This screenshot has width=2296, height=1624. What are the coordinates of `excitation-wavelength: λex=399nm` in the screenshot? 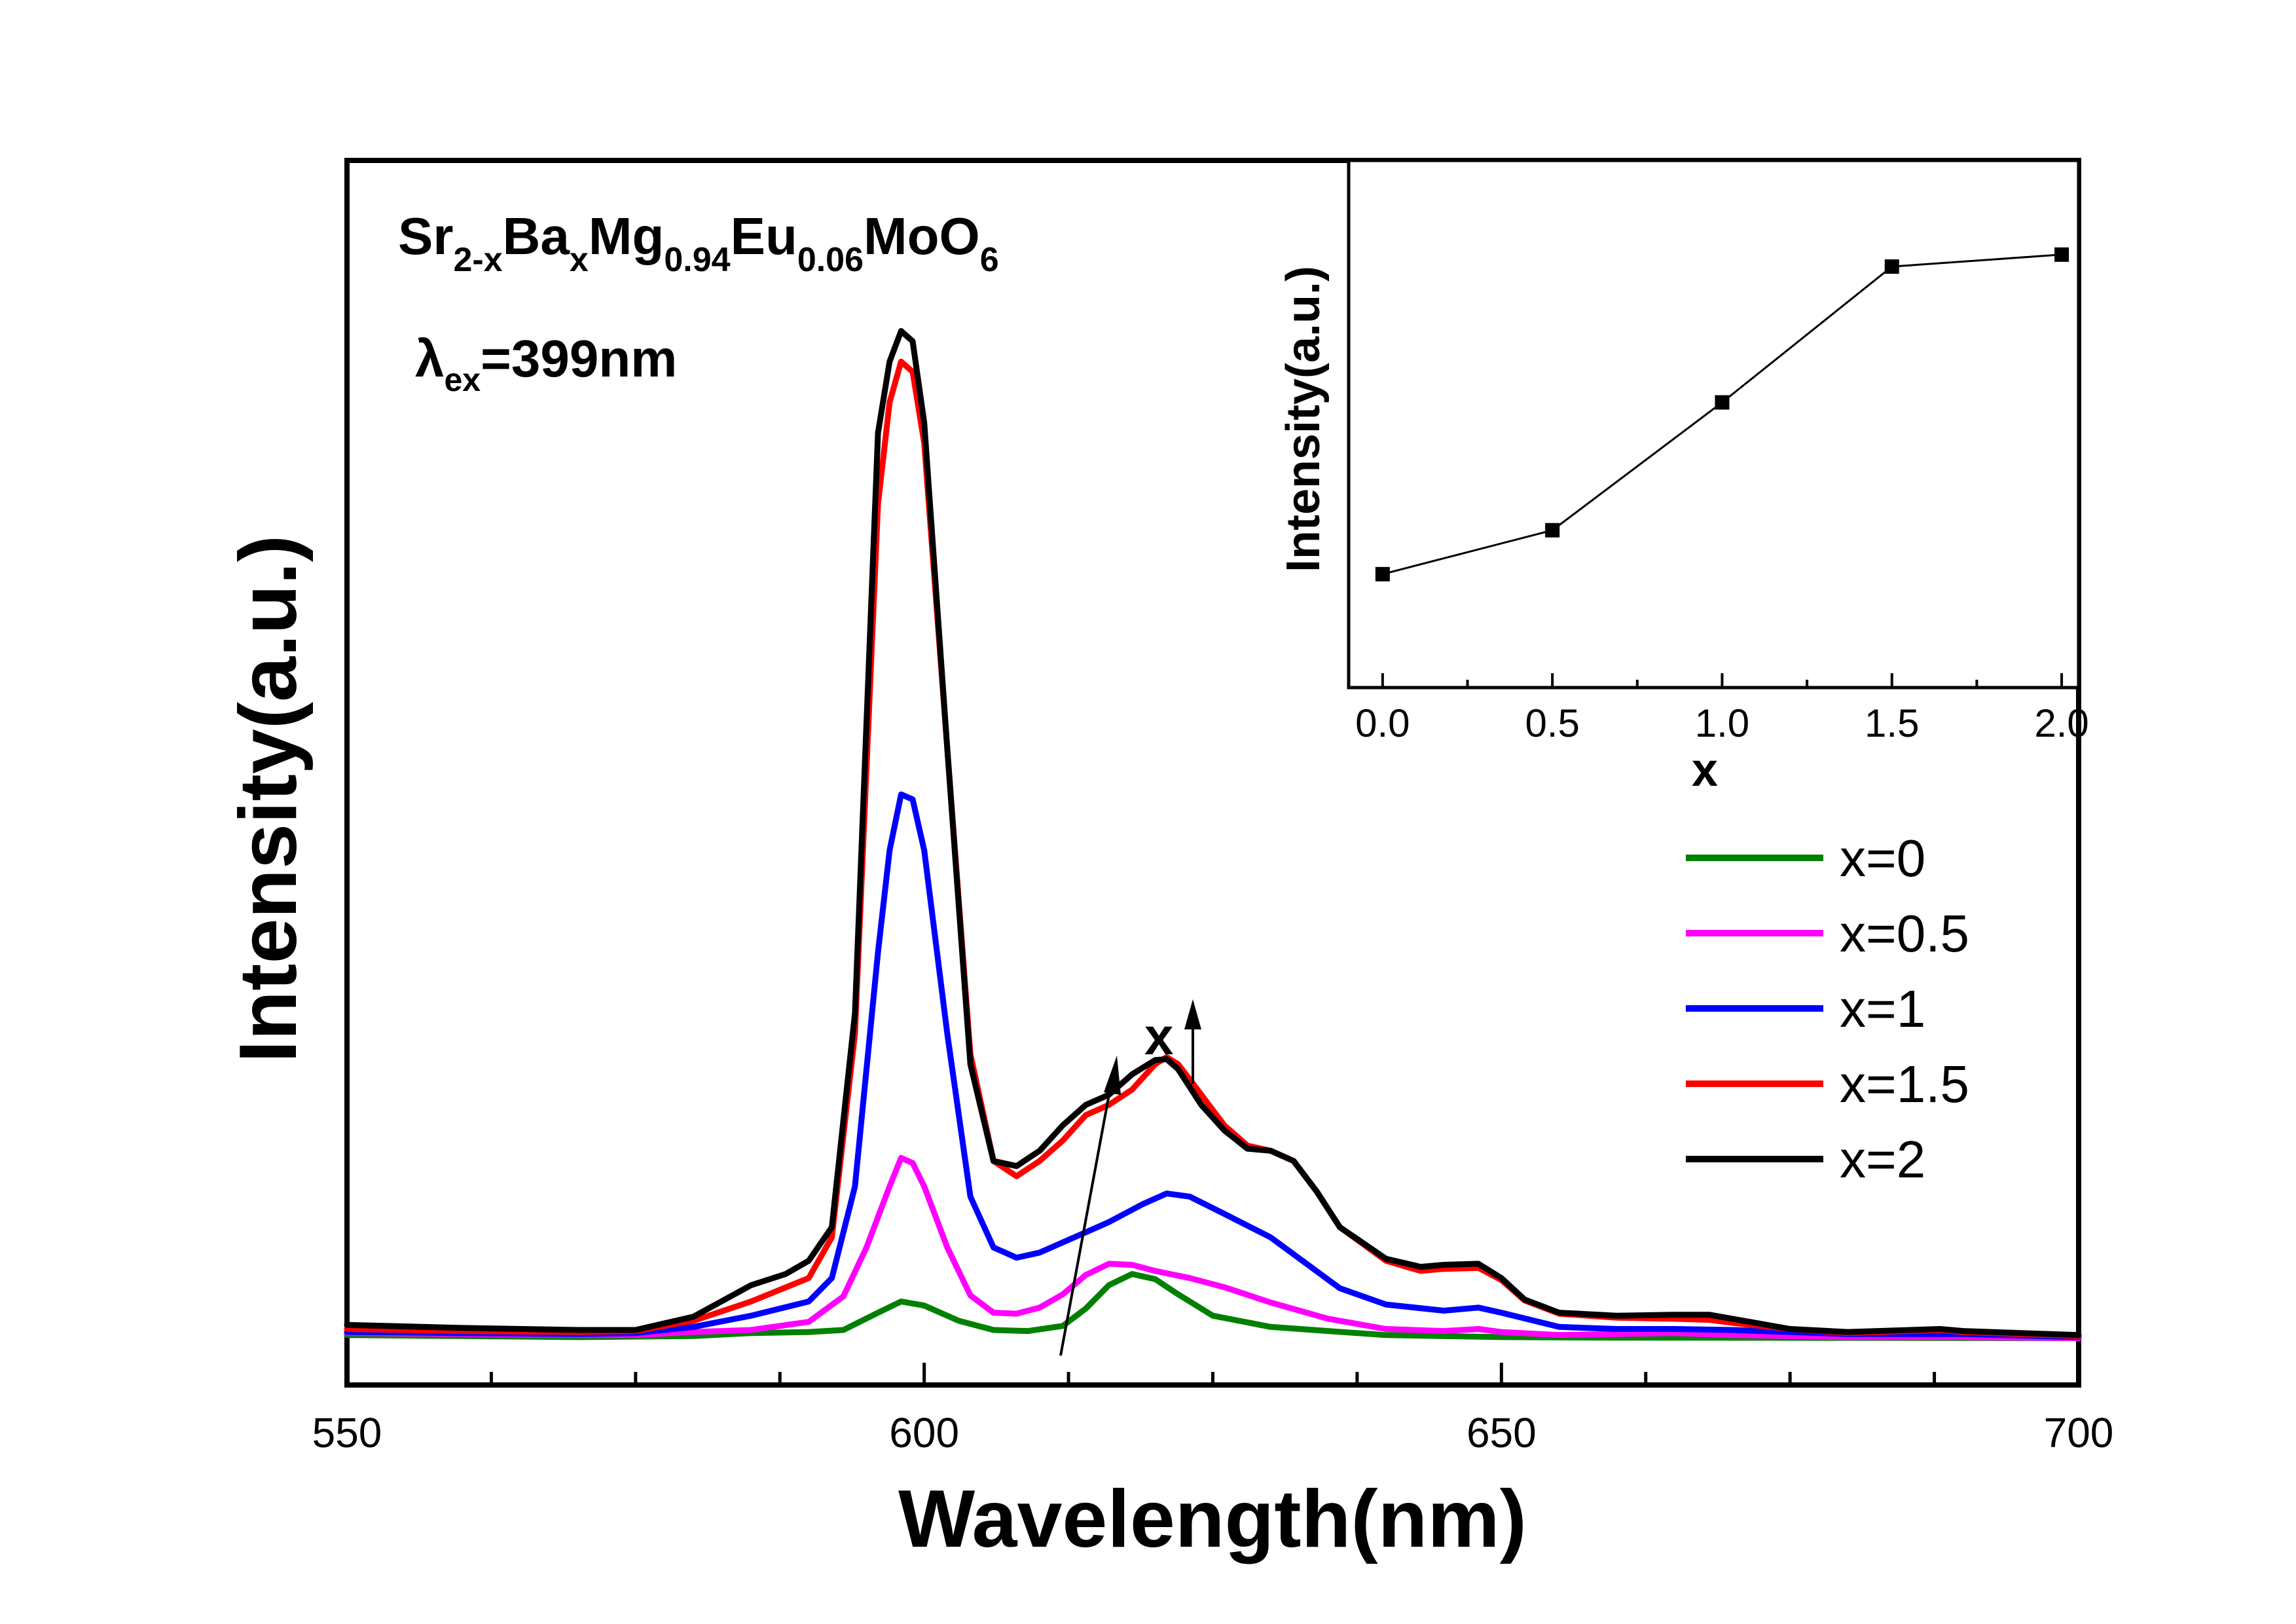 It's located at (546, 363).